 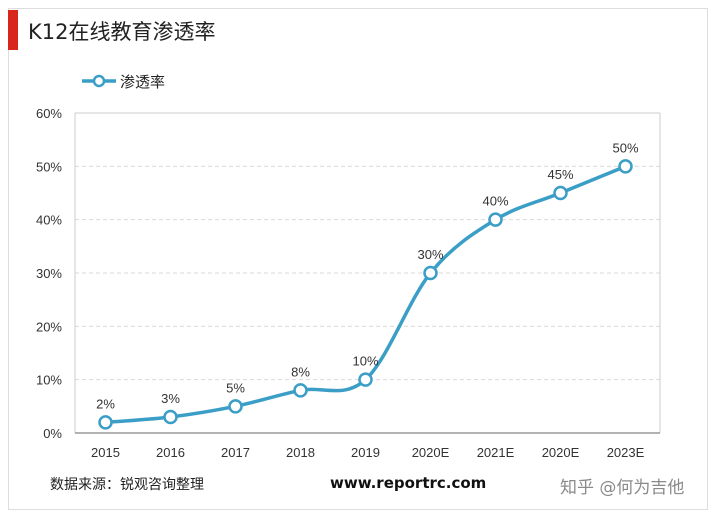 I want to click on y-tick-label: 20%, so click(x=49, y=326).